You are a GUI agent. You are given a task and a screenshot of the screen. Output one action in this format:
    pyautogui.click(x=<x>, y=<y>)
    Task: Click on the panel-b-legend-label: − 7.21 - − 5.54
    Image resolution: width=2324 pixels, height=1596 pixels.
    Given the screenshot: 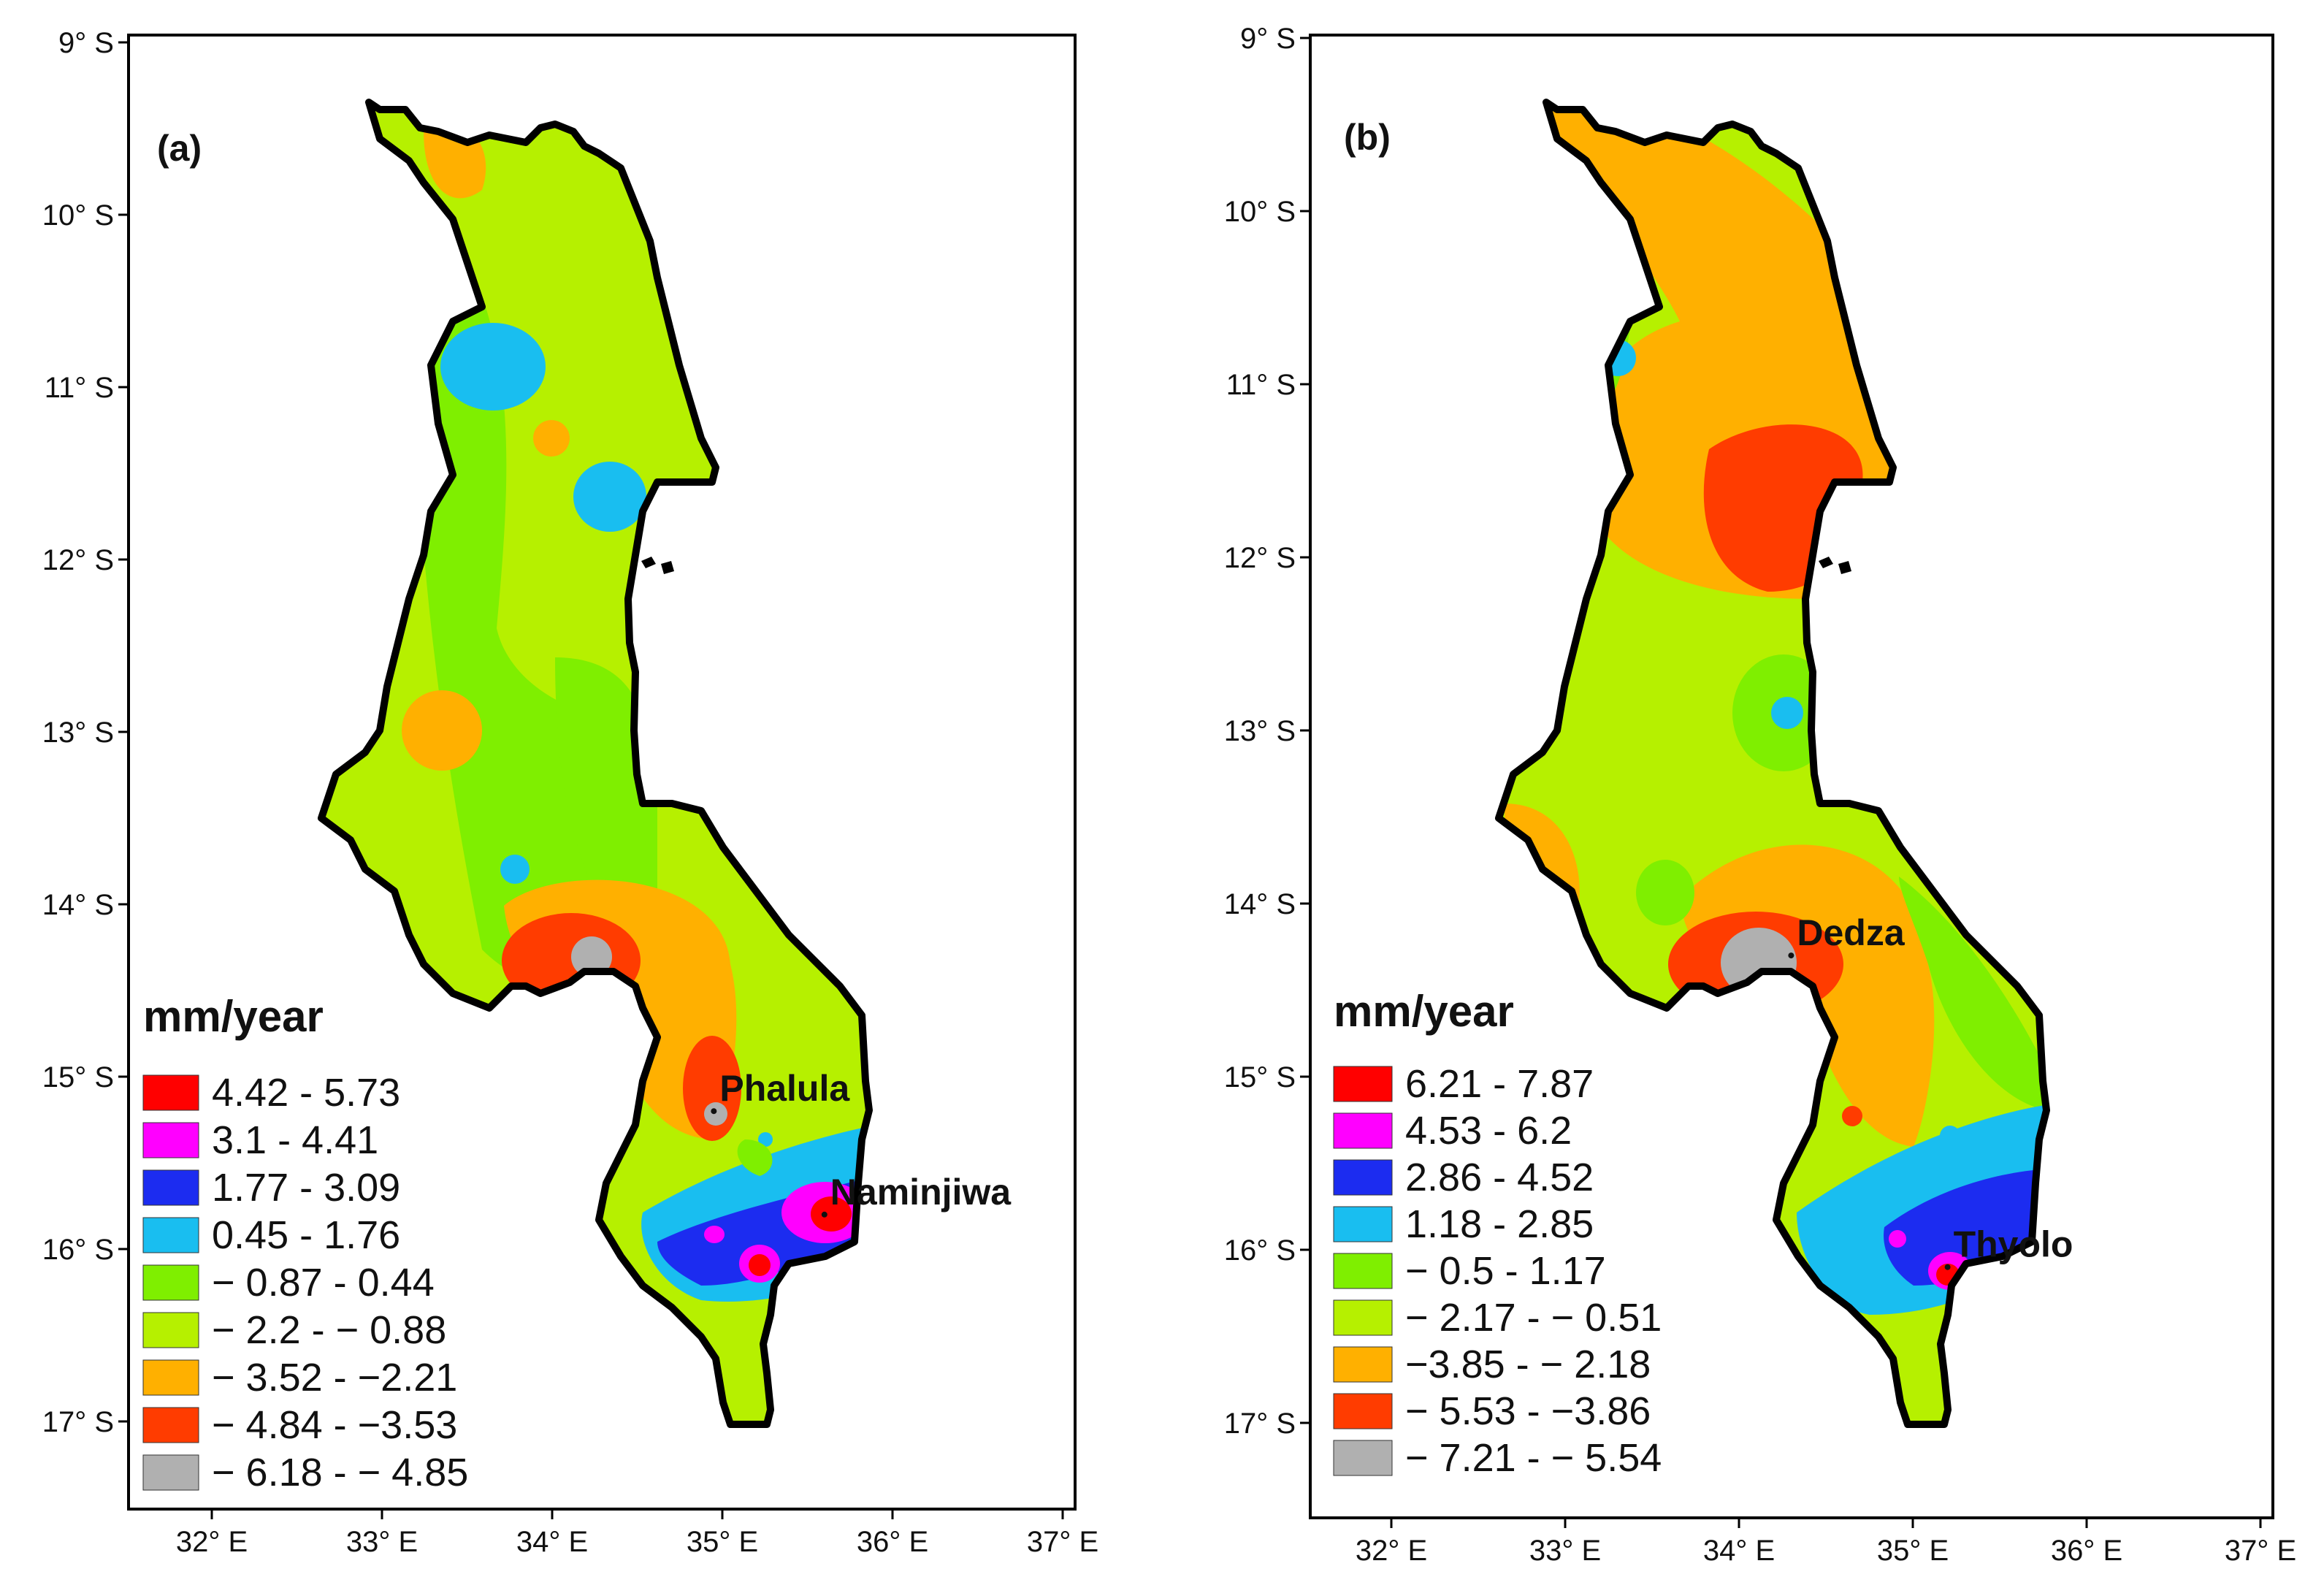 What is the action you would take?
    pyautogui.click(x=1534, y=1458)
    